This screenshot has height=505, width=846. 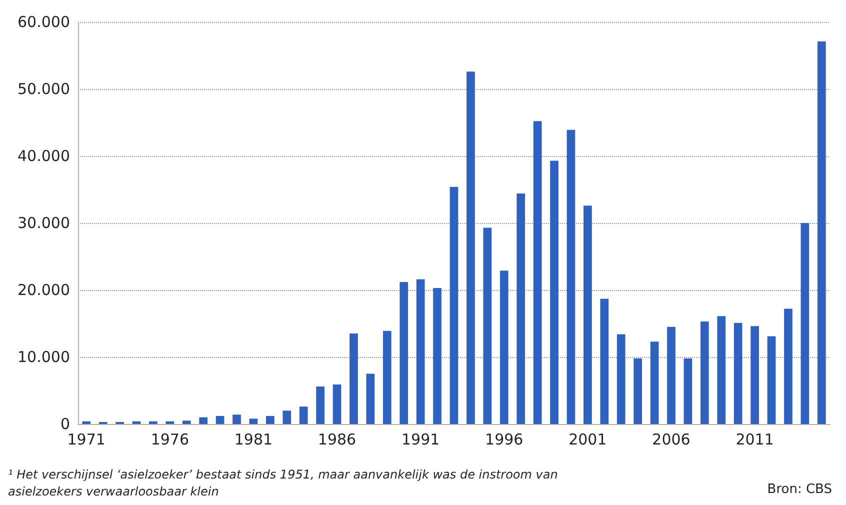 What do you see at coordinates (671, 439) in the screenshot?
I see `x-tick-label: 2006` at bounding box center [671, 439].